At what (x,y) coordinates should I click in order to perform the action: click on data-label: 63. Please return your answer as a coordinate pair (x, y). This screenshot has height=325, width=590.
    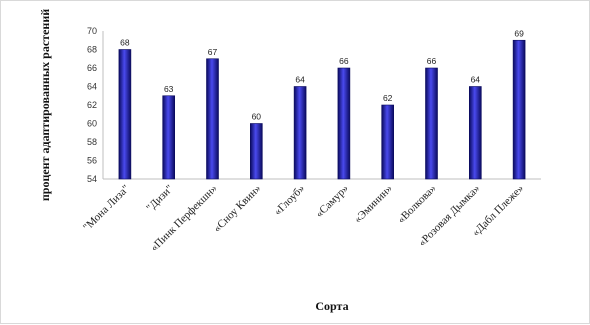
    Looking at the image, I should click on (169, 89).